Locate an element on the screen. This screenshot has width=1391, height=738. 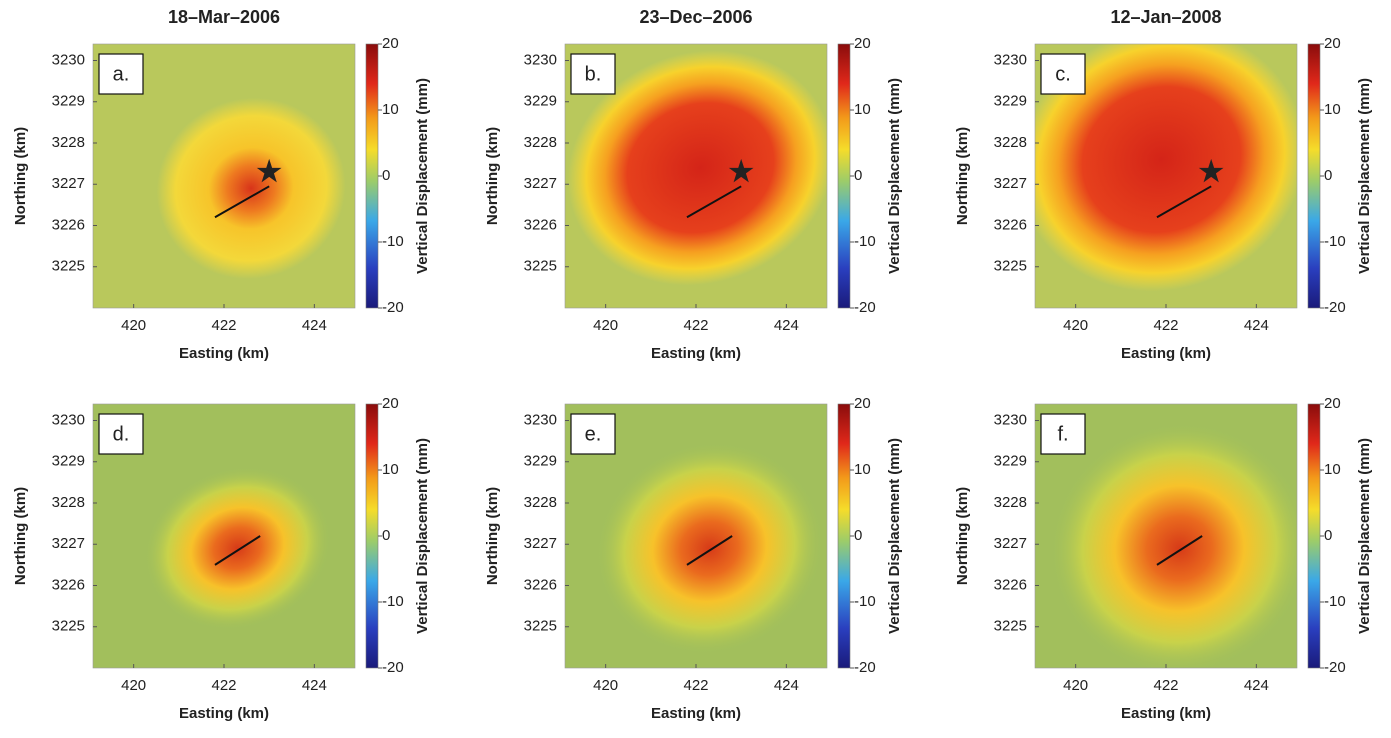
panel-label: c. is located at coordinates (1063, 74).